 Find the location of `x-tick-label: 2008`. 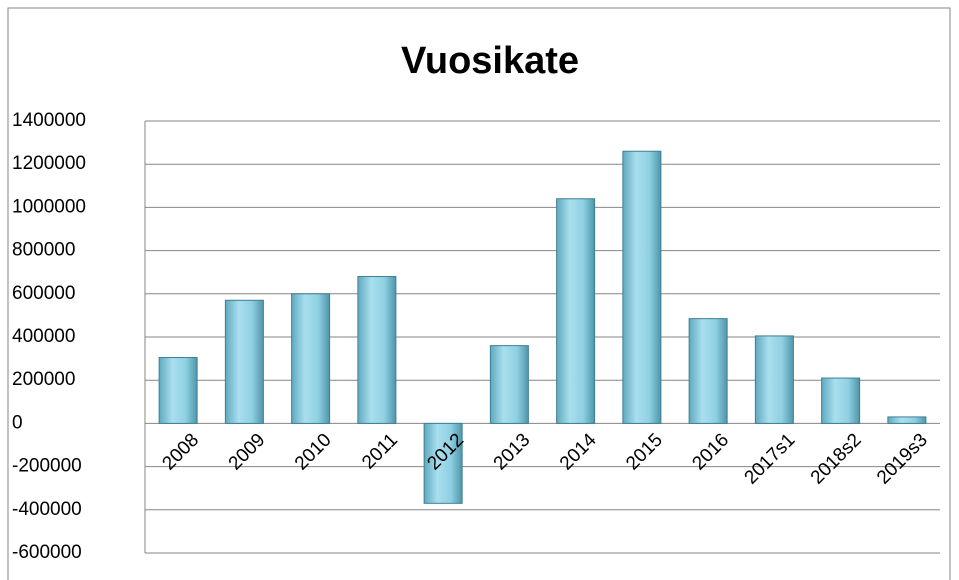

x-tick-label: 2008 is located at coordinates (180, 452).